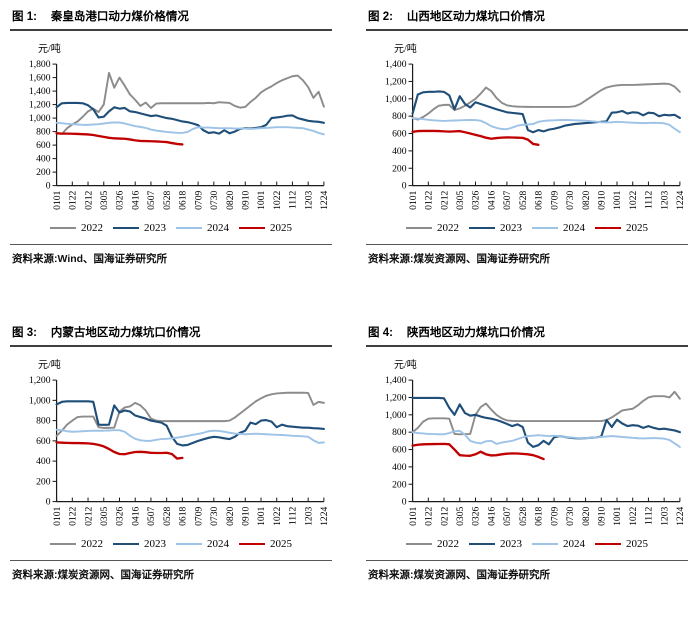  I want to click on svg-text: 1,200, so click(40, 105).